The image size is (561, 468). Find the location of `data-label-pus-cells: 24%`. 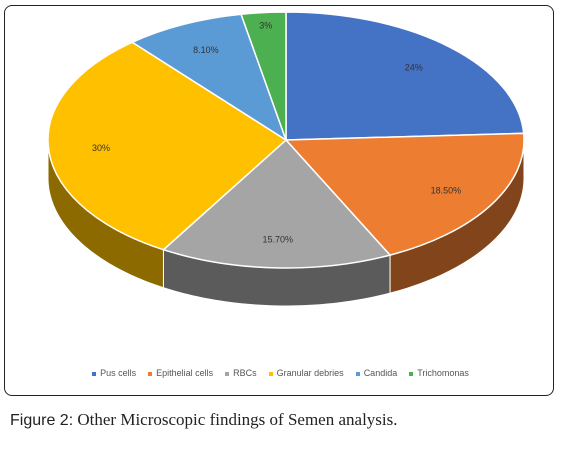

data-label-pus-cells: 24% is located at coordinates (414, 68).